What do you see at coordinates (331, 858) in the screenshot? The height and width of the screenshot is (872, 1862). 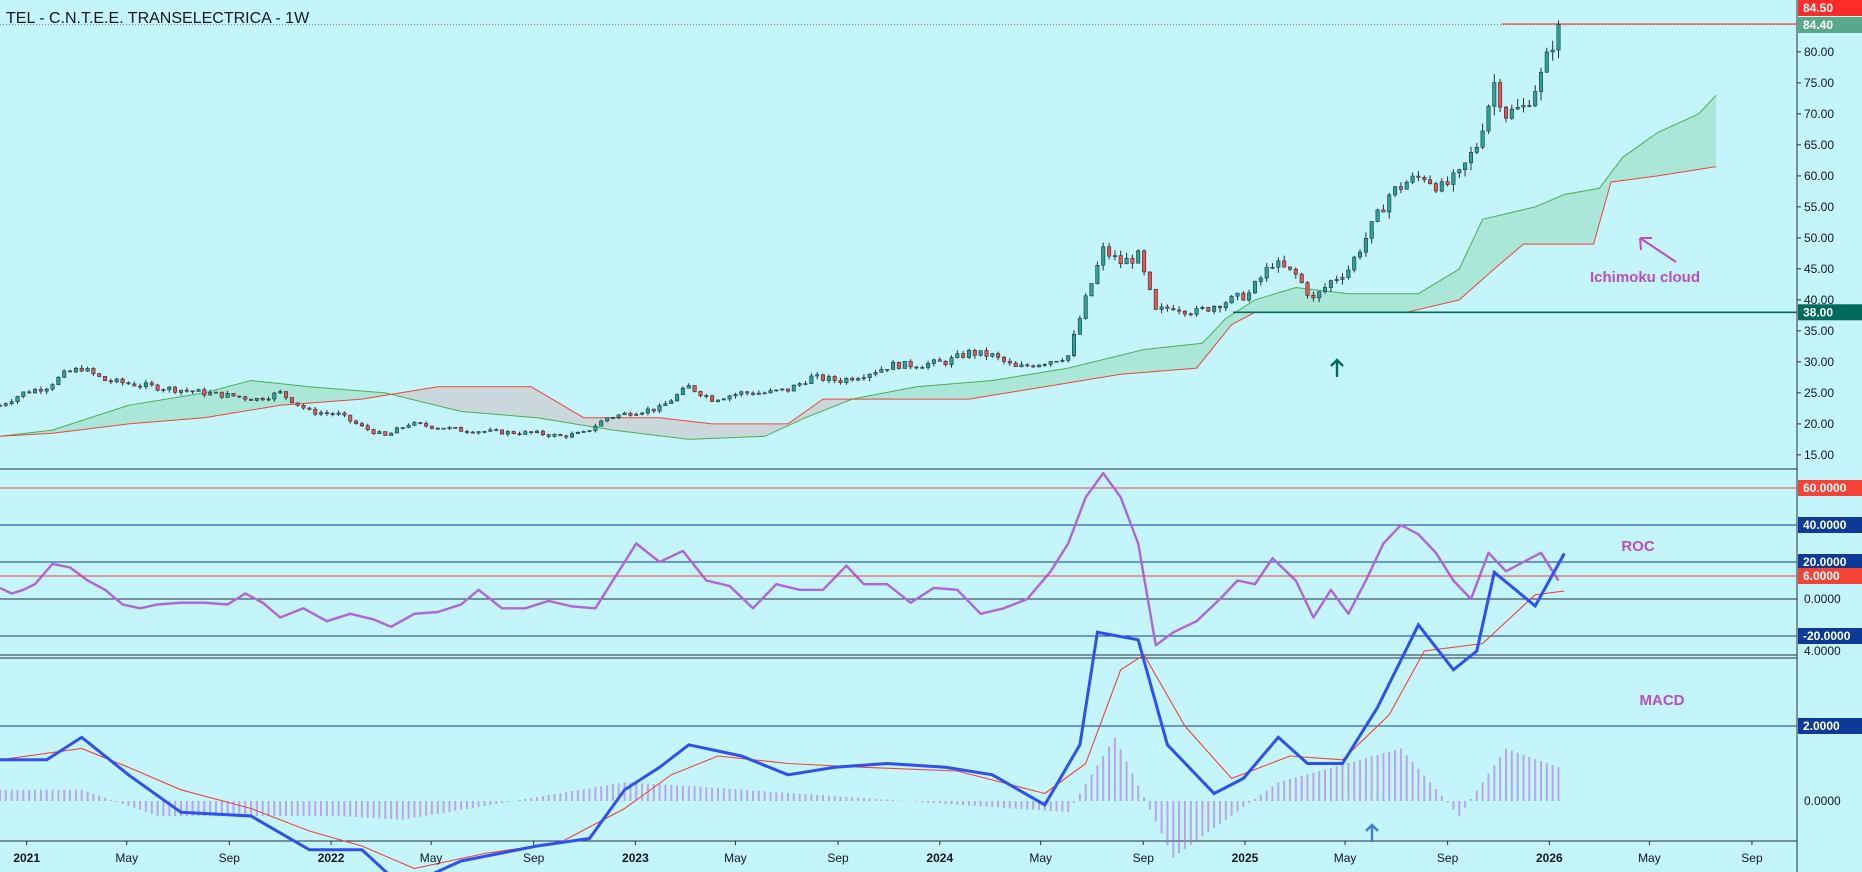 I see `time-tick-label: 2022` at bounding box center [331, 858].